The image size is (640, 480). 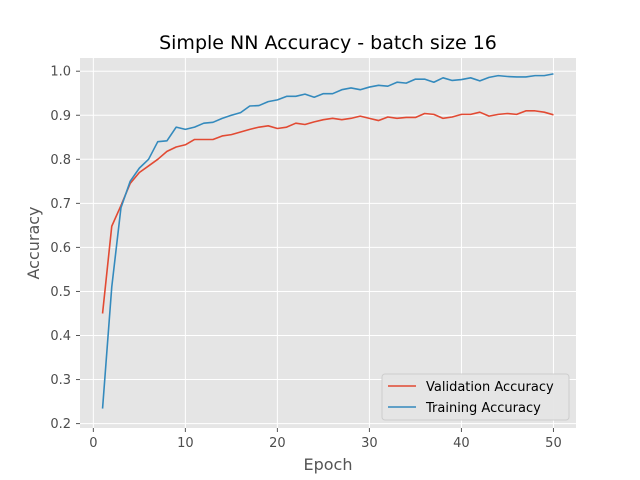 What do you see at coordinates (277, 443) in the screenshot?
I see `x-tick-label: 20` at bounding box center [277, 443].